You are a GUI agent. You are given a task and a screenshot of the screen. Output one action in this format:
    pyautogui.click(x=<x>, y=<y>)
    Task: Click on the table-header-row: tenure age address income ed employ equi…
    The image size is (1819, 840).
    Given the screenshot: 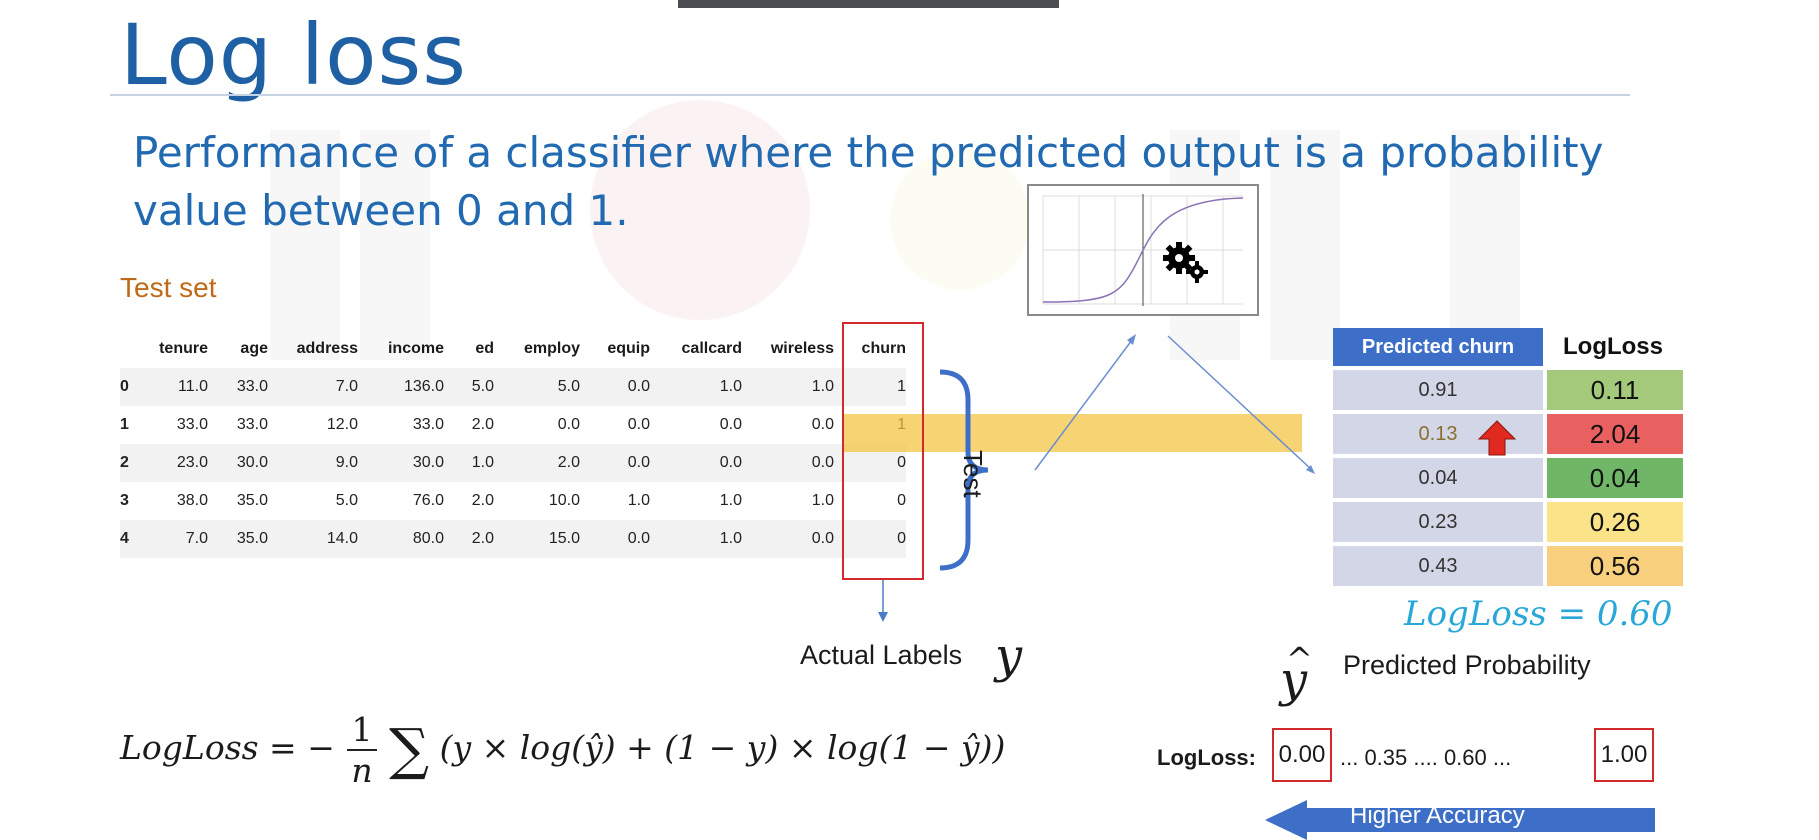 What is the action you would take?
    pyautogui.click(x=513, y=349)
    